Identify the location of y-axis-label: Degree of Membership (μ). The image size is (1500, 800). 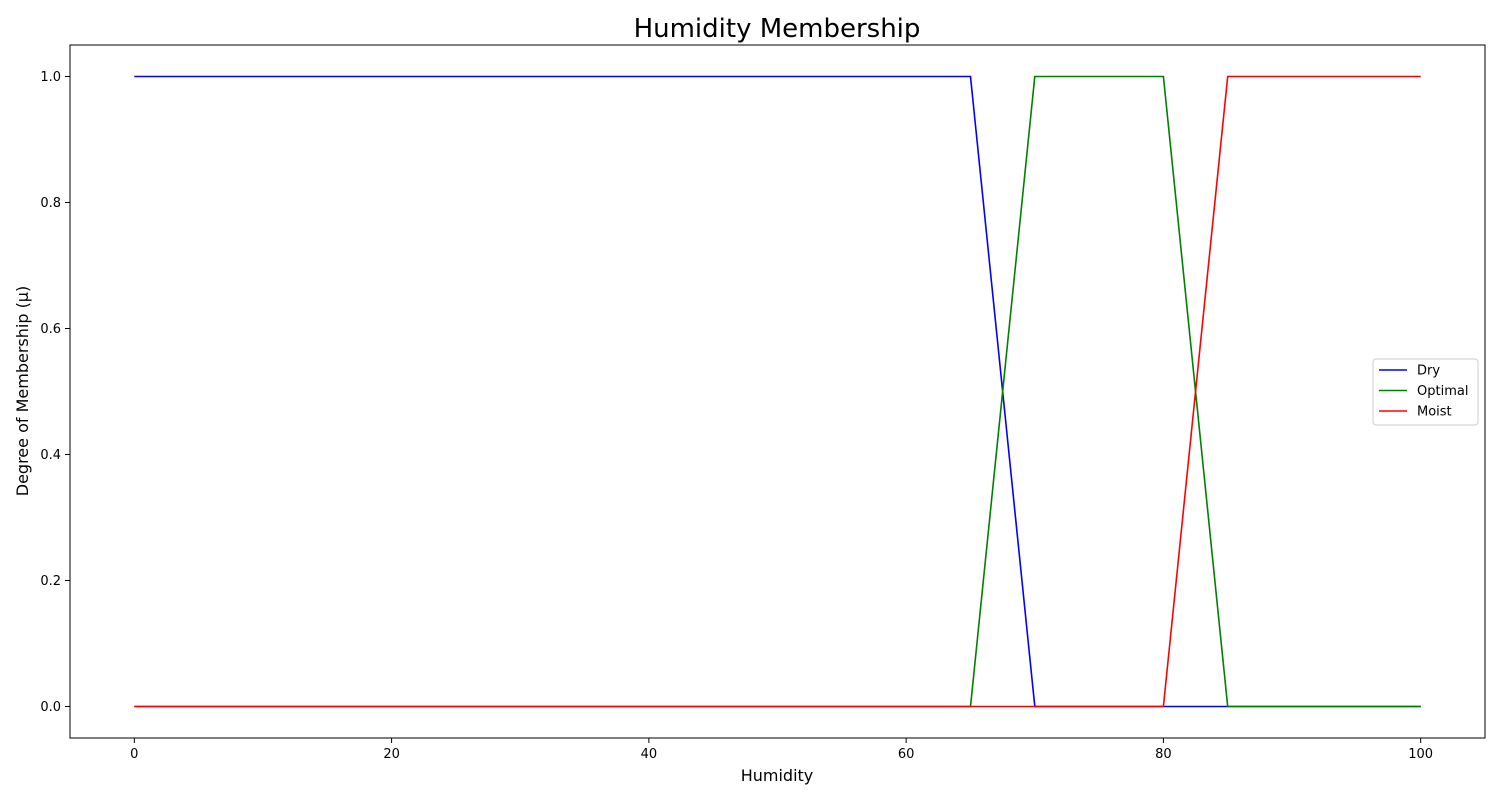
(22, 391).